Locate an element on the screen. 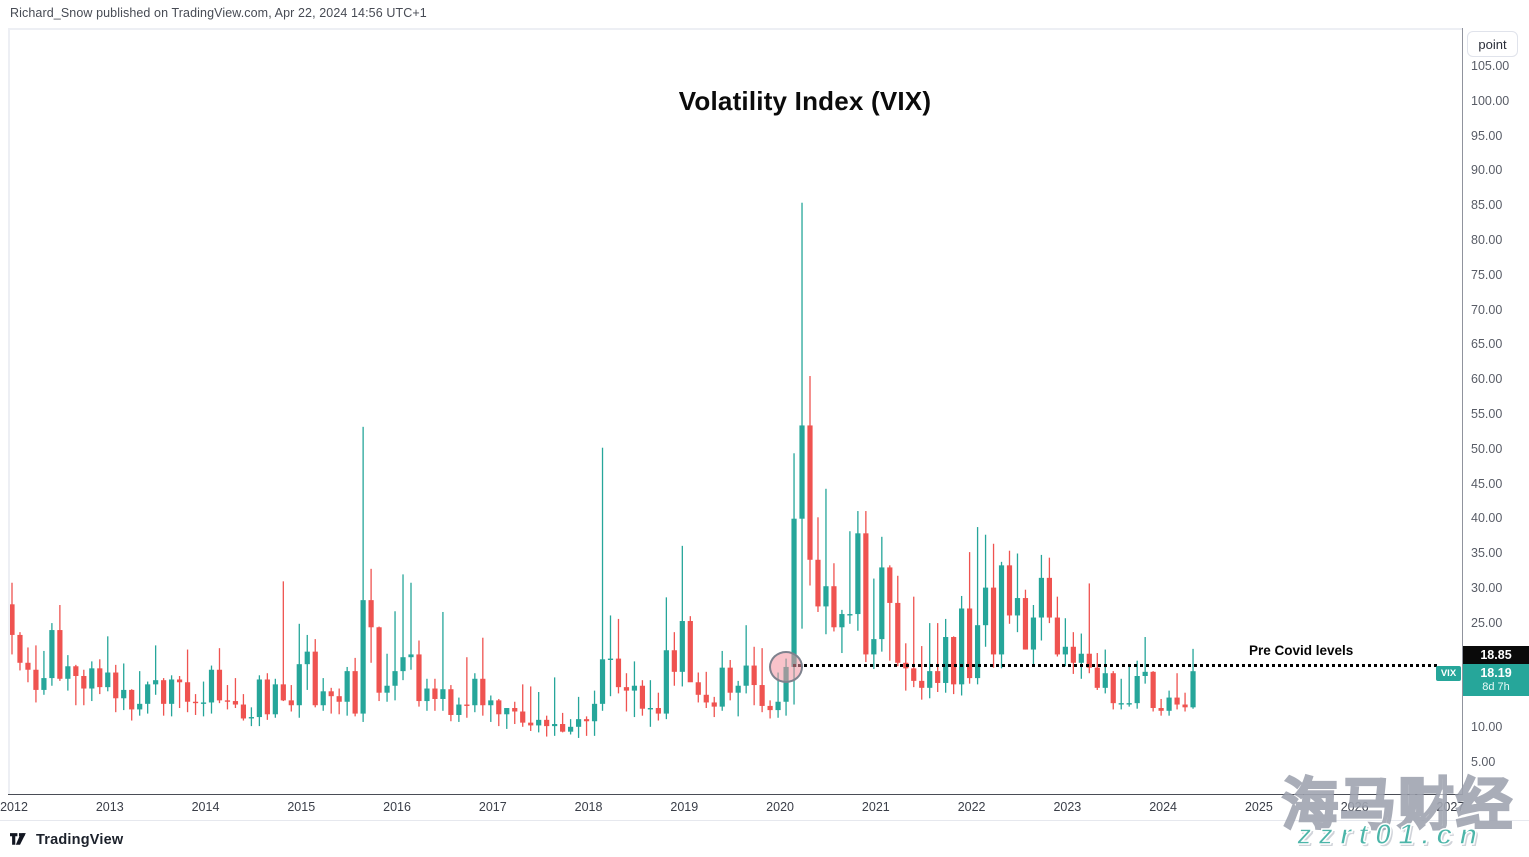 This screenshot has height=857, width=1529. y-axis-tick-label: 95.00 is located at coordinates (1487, 135).